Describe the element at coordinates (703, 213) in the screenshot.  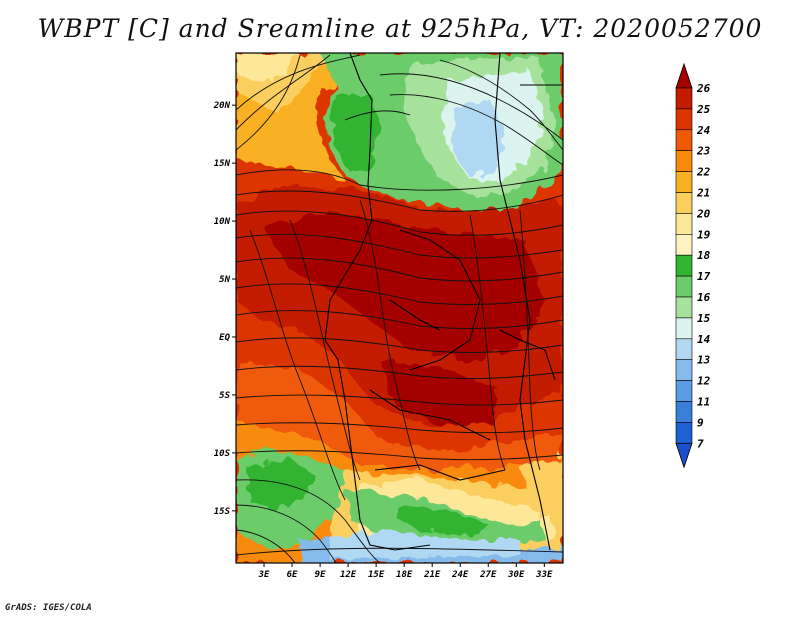
I see `colorbar-label: 20` at that location.